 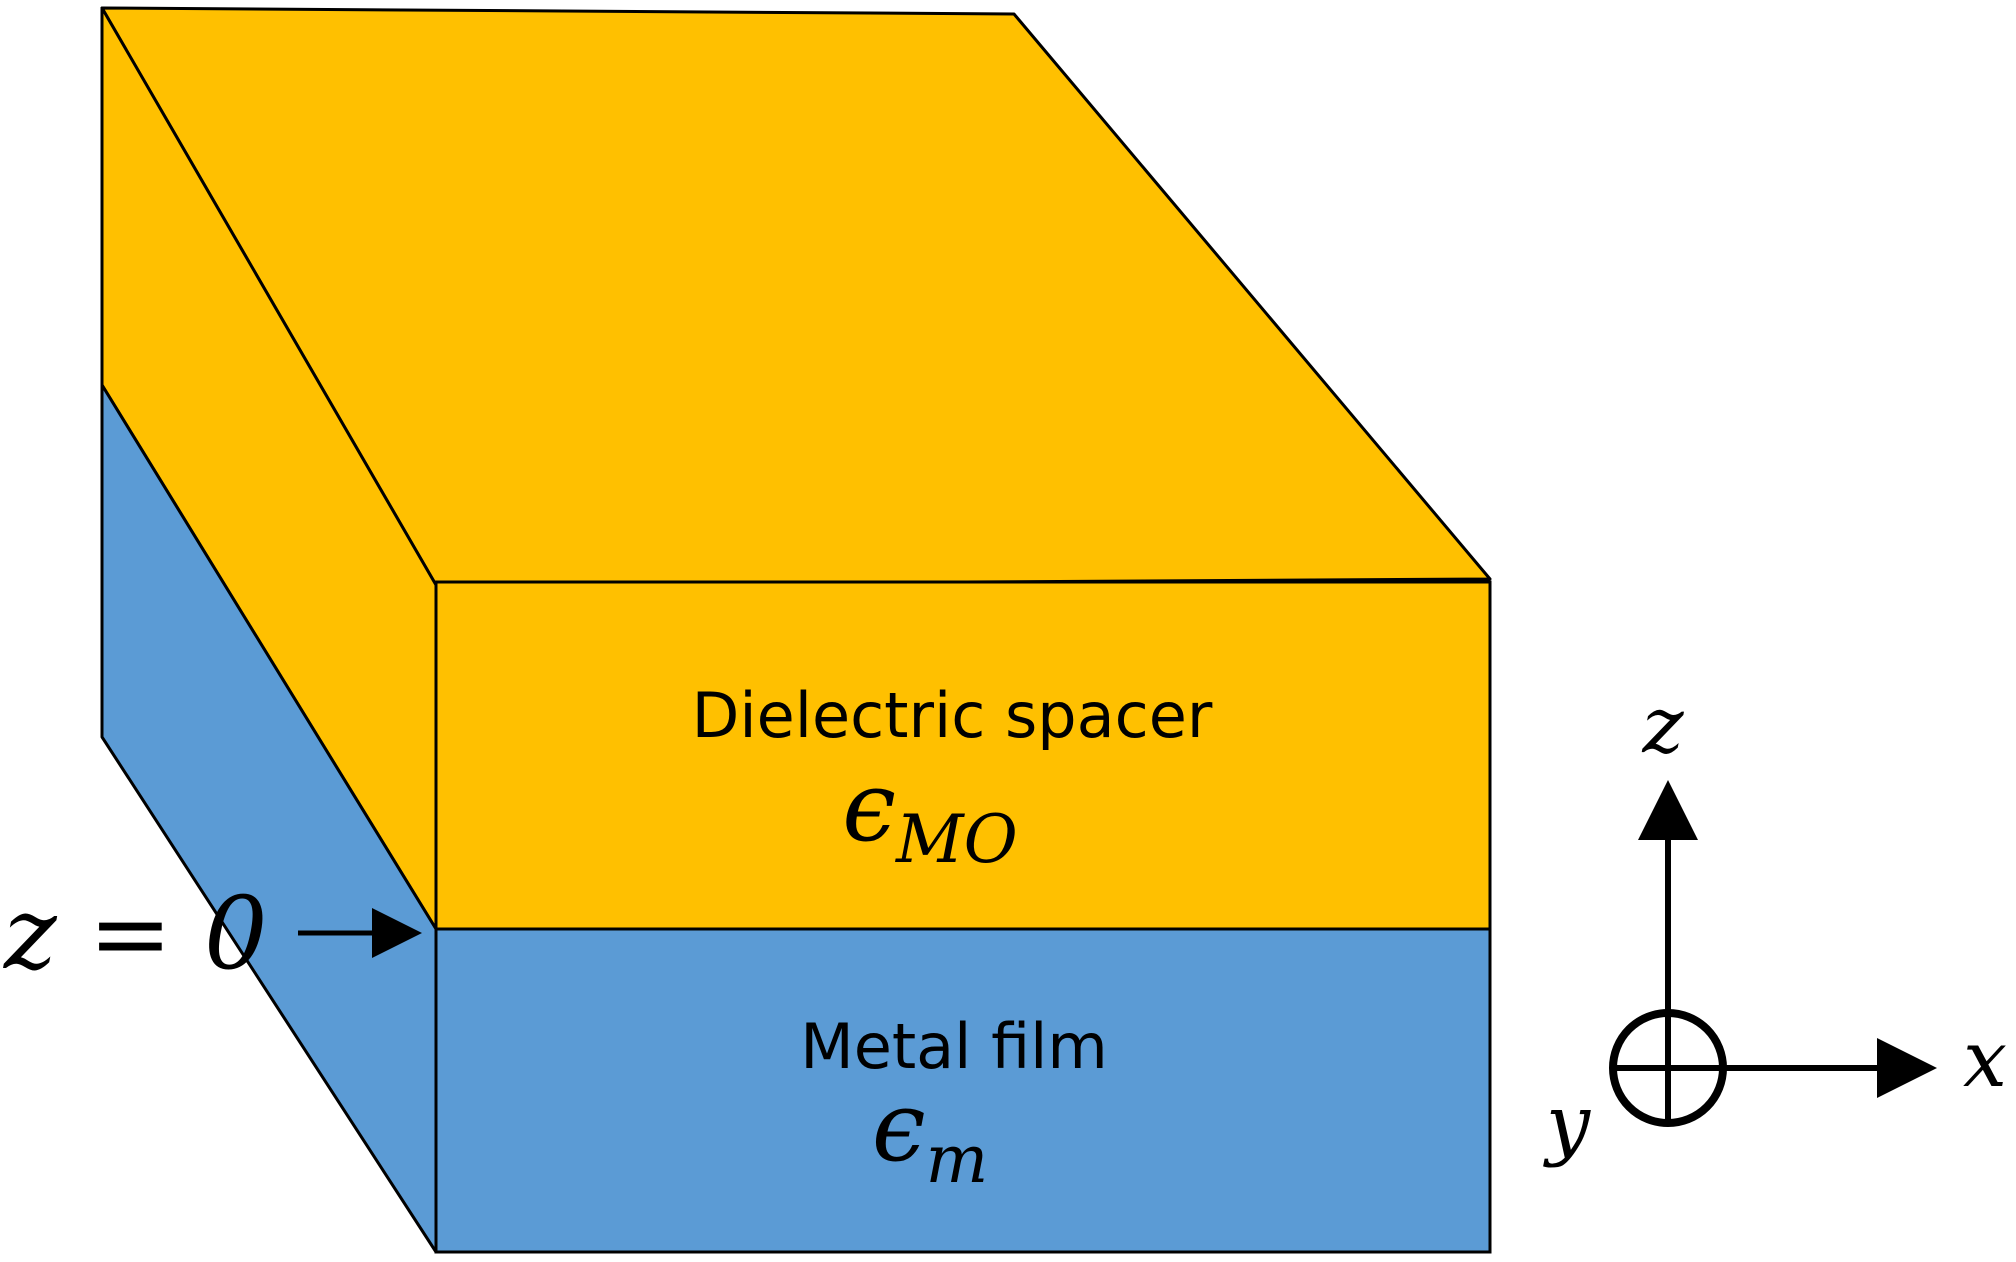 What do you see at coordinates (1985, 1060) in the screenshot?
I see `x-axis-label: x` at bounding box center [1985, 1060].